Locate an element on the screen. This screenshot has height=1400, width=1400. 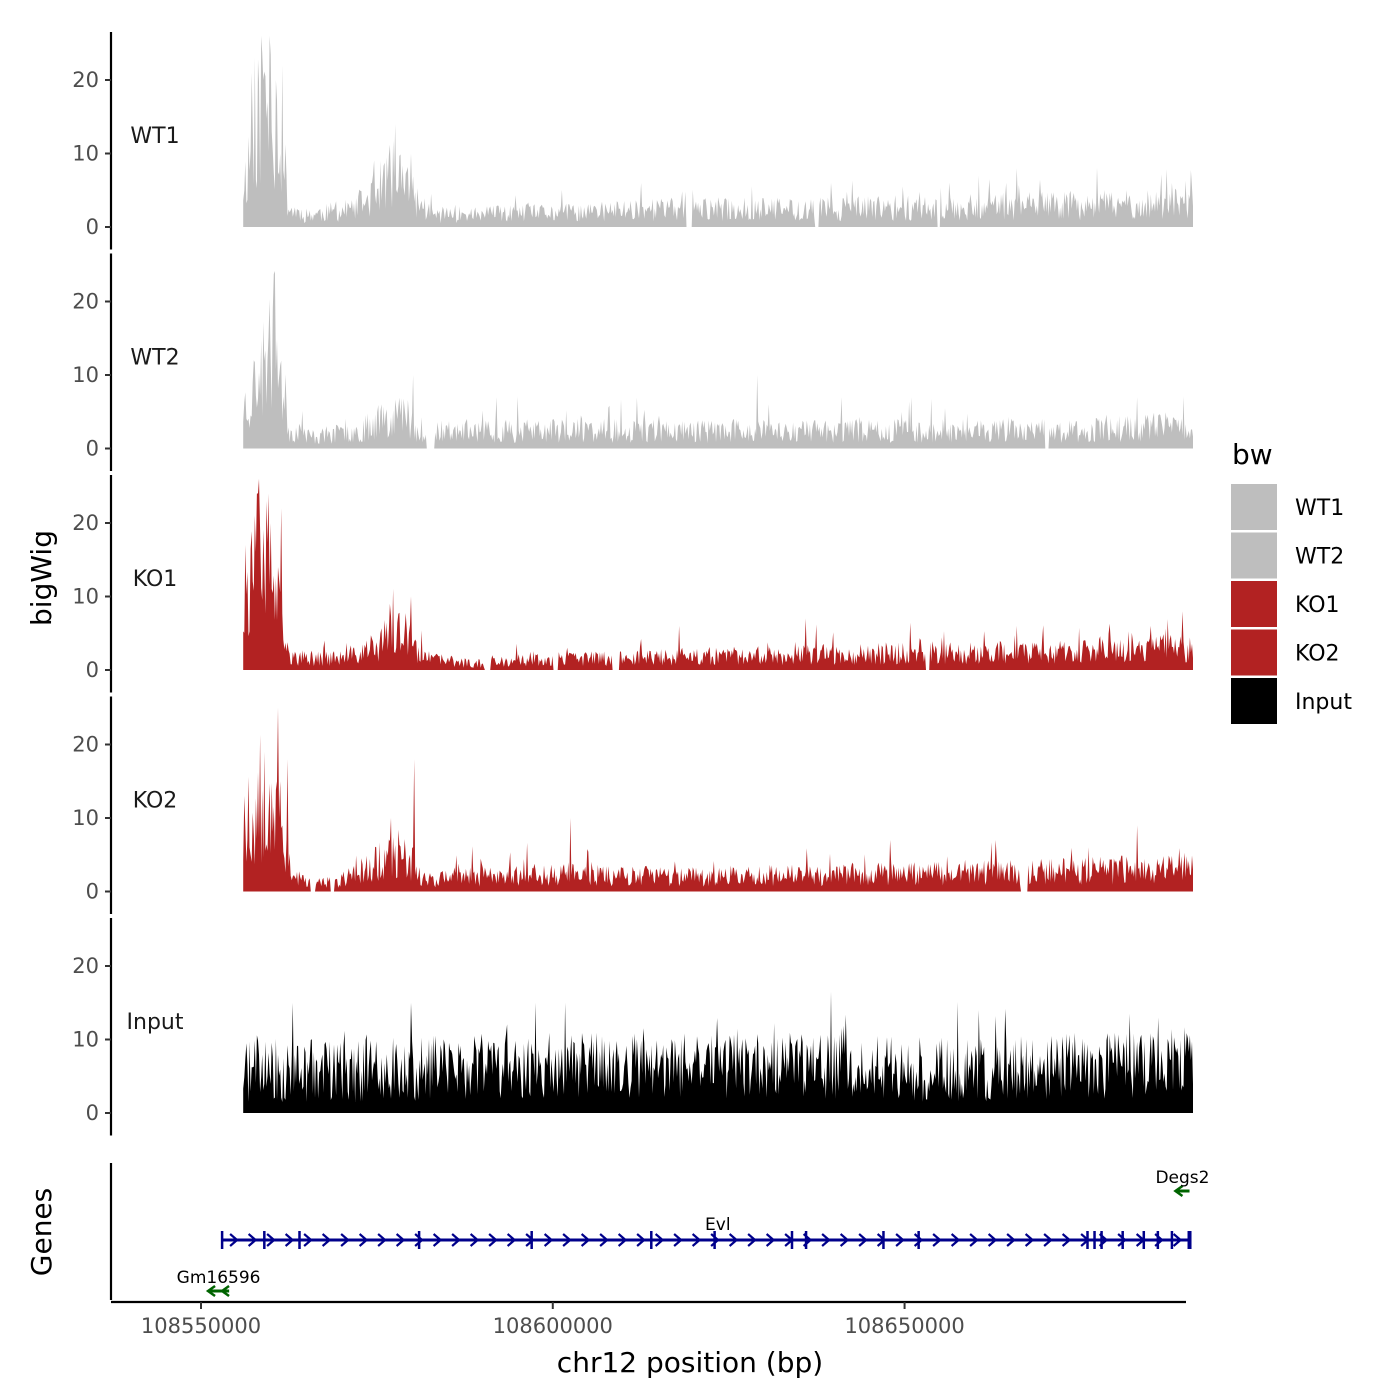
track-input: 0 10 20 Input is located at coordinates (632, 1027).